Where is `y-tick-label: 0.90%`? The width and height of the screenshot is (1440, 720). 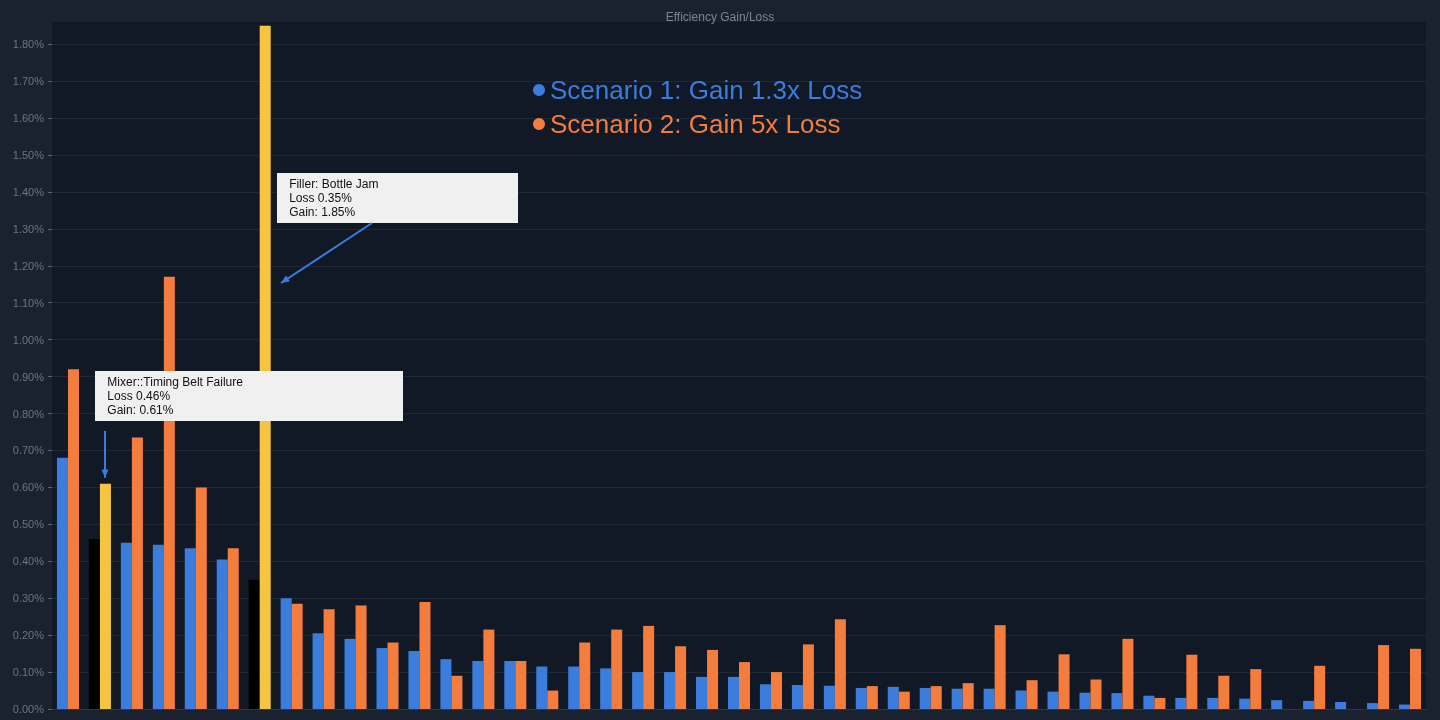 y-tick-label: 0.90% is located at coordinates (28, 376).